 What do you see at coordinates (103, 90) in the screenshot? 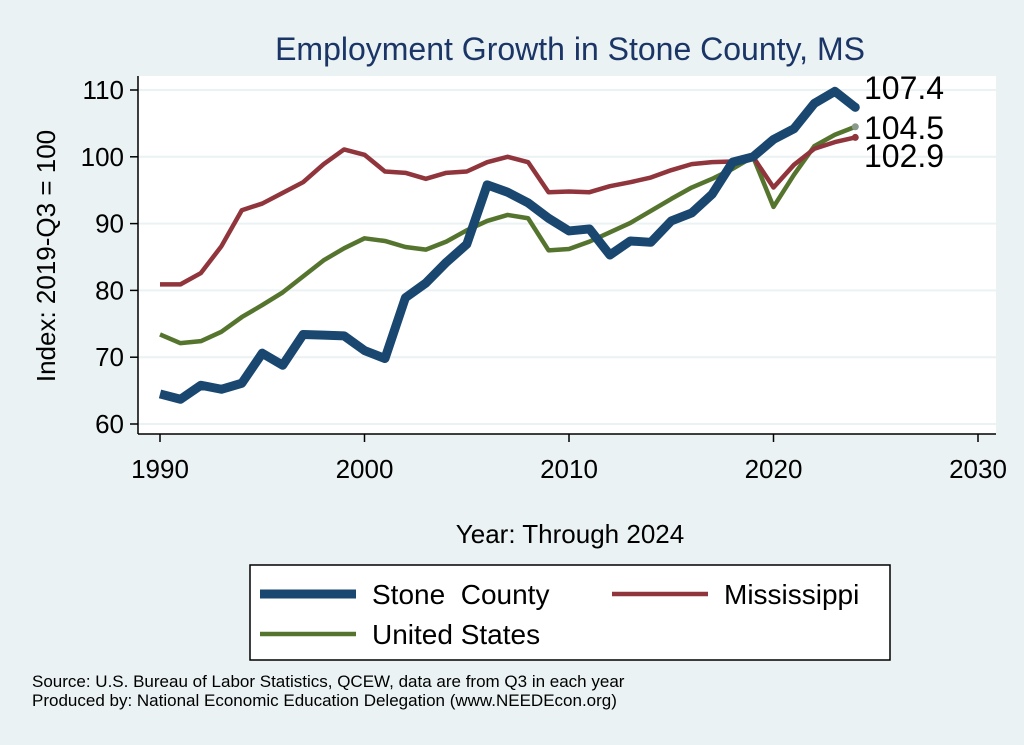
I see `y-tick-label: 110` at bounding box center [103, 90].